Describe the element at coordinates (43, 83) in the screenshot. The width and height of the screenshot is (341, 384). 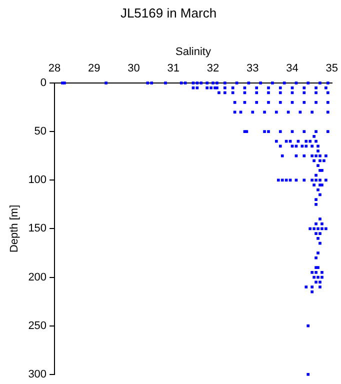
I see `y-tick-label: 0` at that location.